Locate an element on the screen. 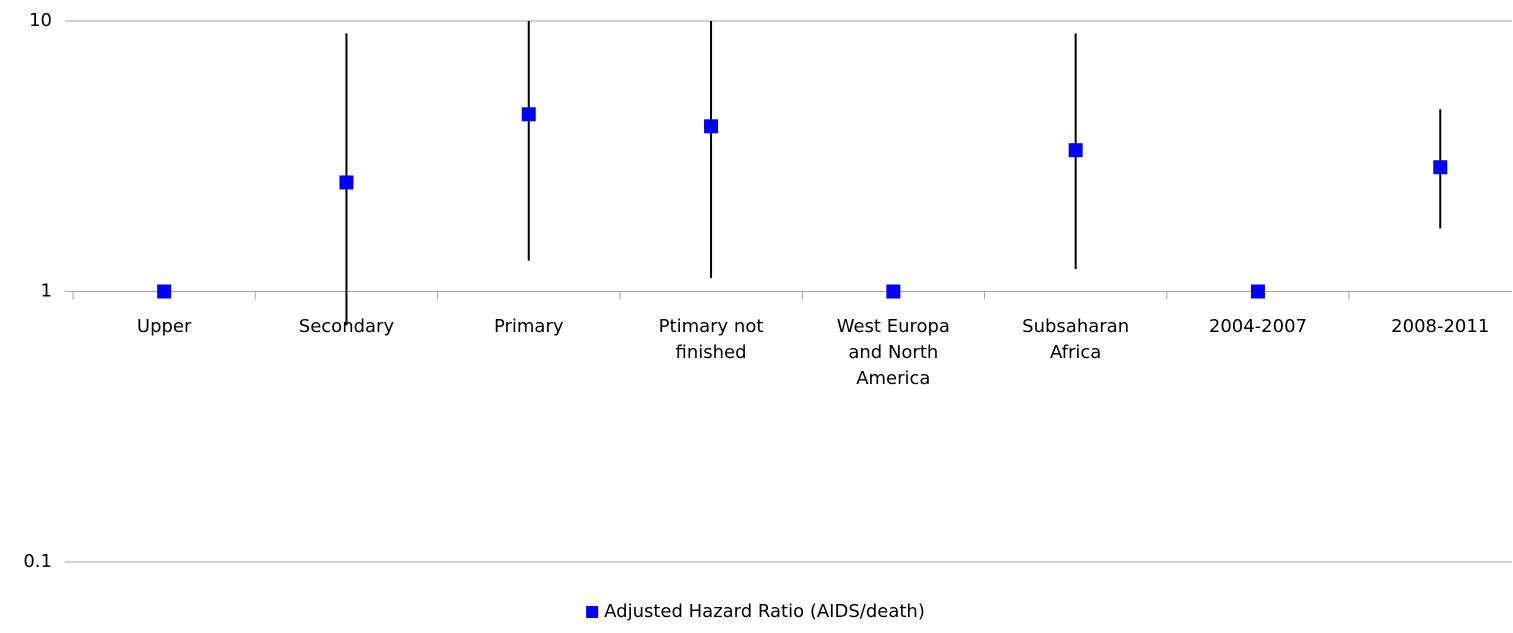 The height and width of the screenshot is (633, 1513). y-tick-label: 0.1 is located at coordinates (37, 561).